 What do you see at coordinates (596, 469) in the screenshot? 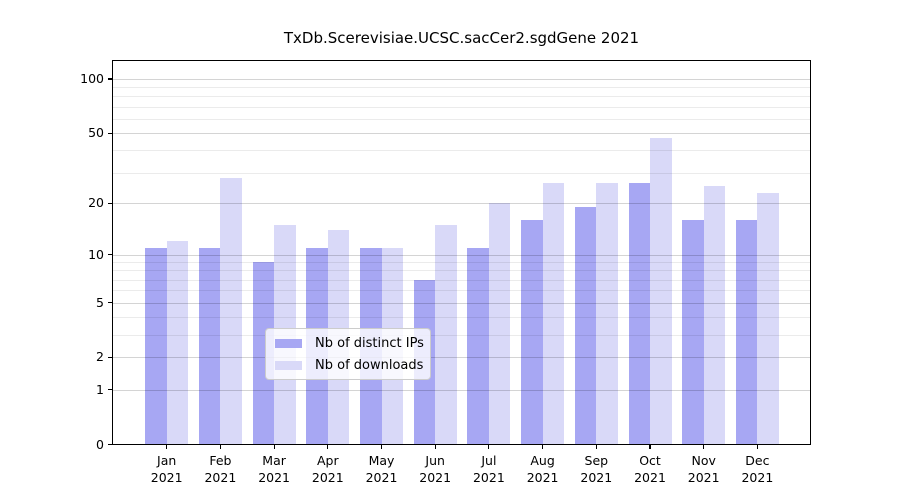
I see `x-tick-label: Sep 2021` at bounding box center [596, 469].